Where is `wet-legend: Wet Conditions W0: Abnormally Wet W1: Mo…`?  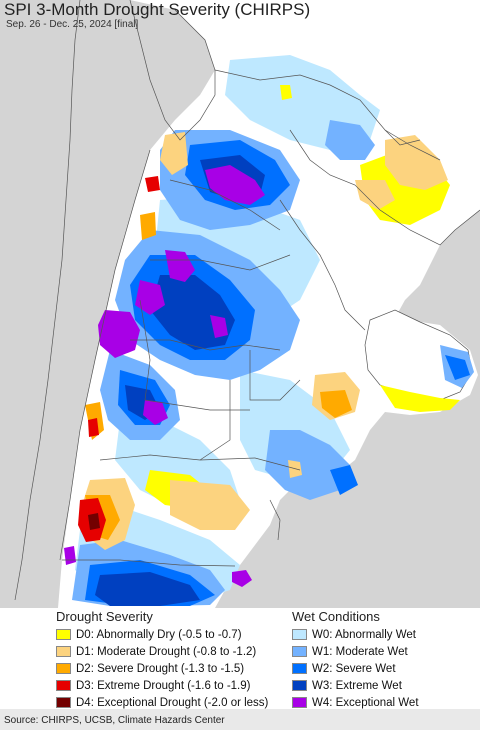
wet-legend: Wet Conditions W0: Abnormally Wet W1: Mo… is located at coordinates (355, 660).